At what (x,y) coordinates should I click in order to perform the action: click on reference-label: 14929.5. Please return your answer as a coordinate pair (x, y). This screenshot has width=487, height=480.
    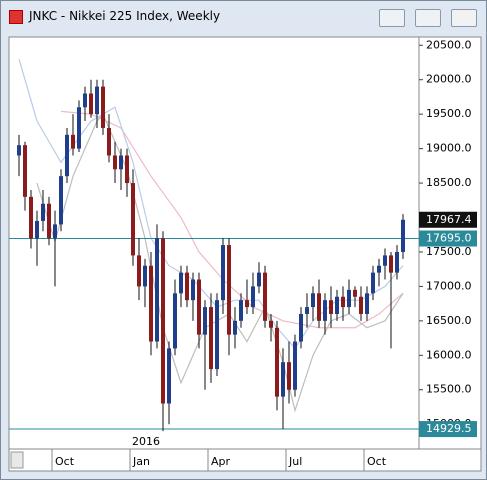
    Looking at the image, I should click on (449, 428).